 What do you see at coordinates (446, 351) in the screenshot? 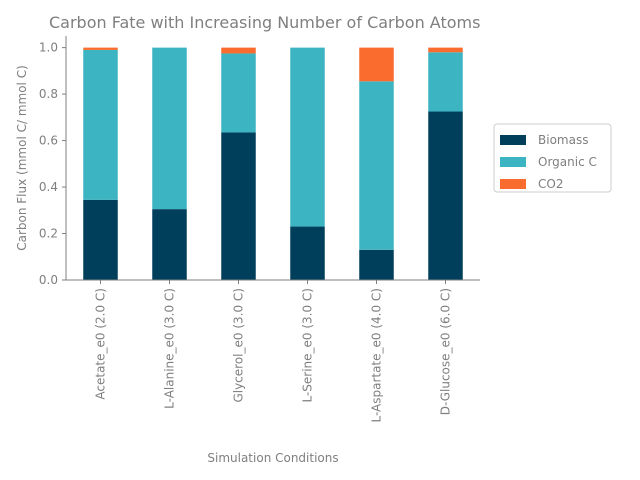
I see `x-tick-label: D-Glucose_e0 (6.0 C)` at bounding box center [446, 351].